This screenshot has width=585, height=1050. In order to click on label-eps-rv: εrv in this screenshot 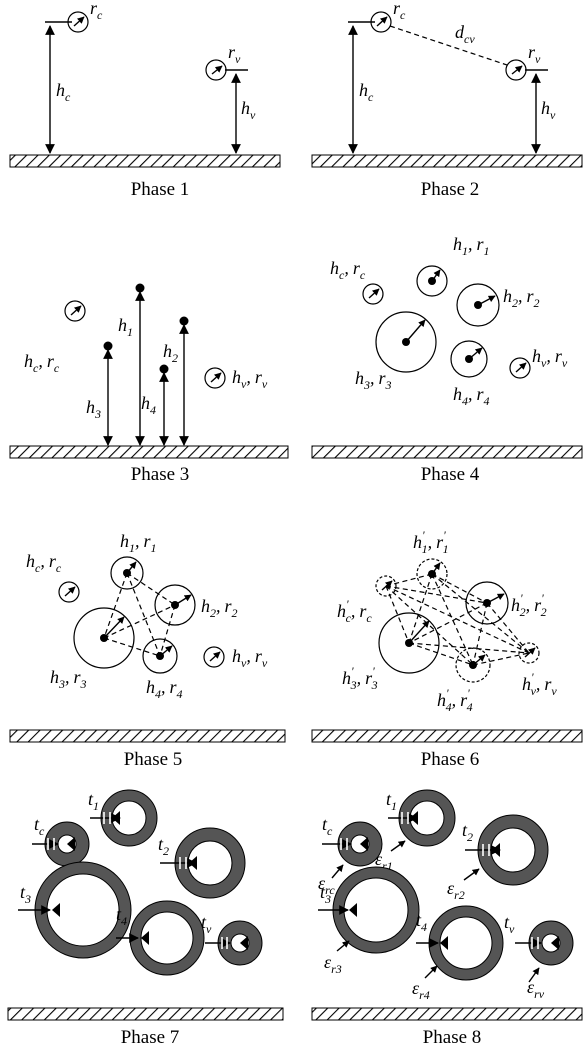, I will do `click(536, 989)`.